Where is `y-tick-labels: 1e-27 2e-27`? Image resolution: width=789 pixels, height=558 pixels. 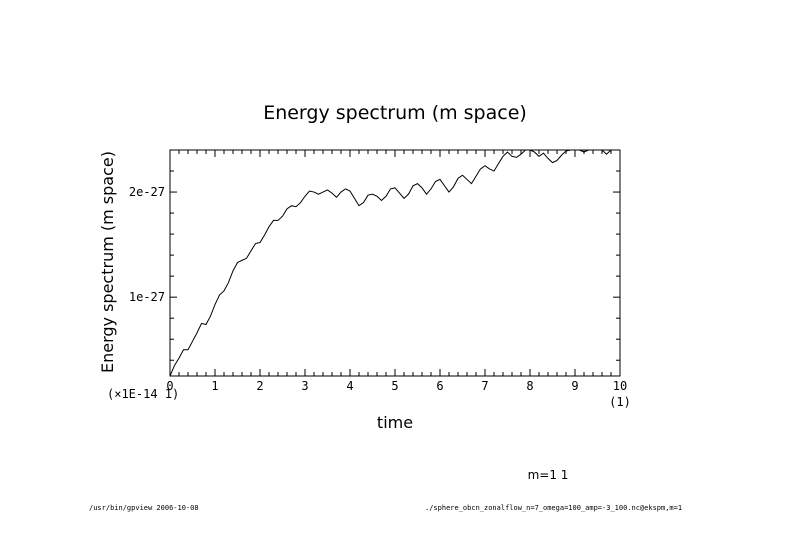
y-tick-labels: 1e-27 2e-27 is located at coordinates (147, 244).